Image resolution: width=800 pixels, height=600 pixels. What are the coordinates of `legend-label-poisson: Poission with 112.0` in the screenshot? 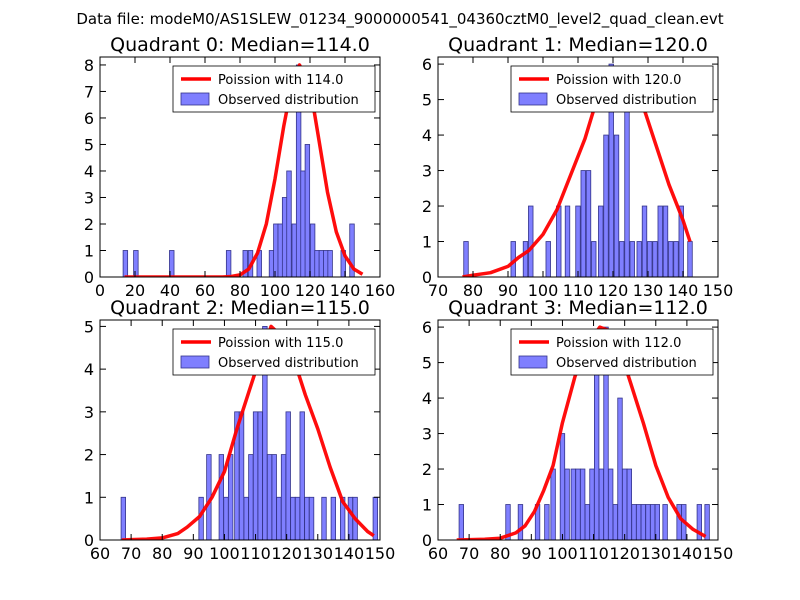 It's located at (618, 343).